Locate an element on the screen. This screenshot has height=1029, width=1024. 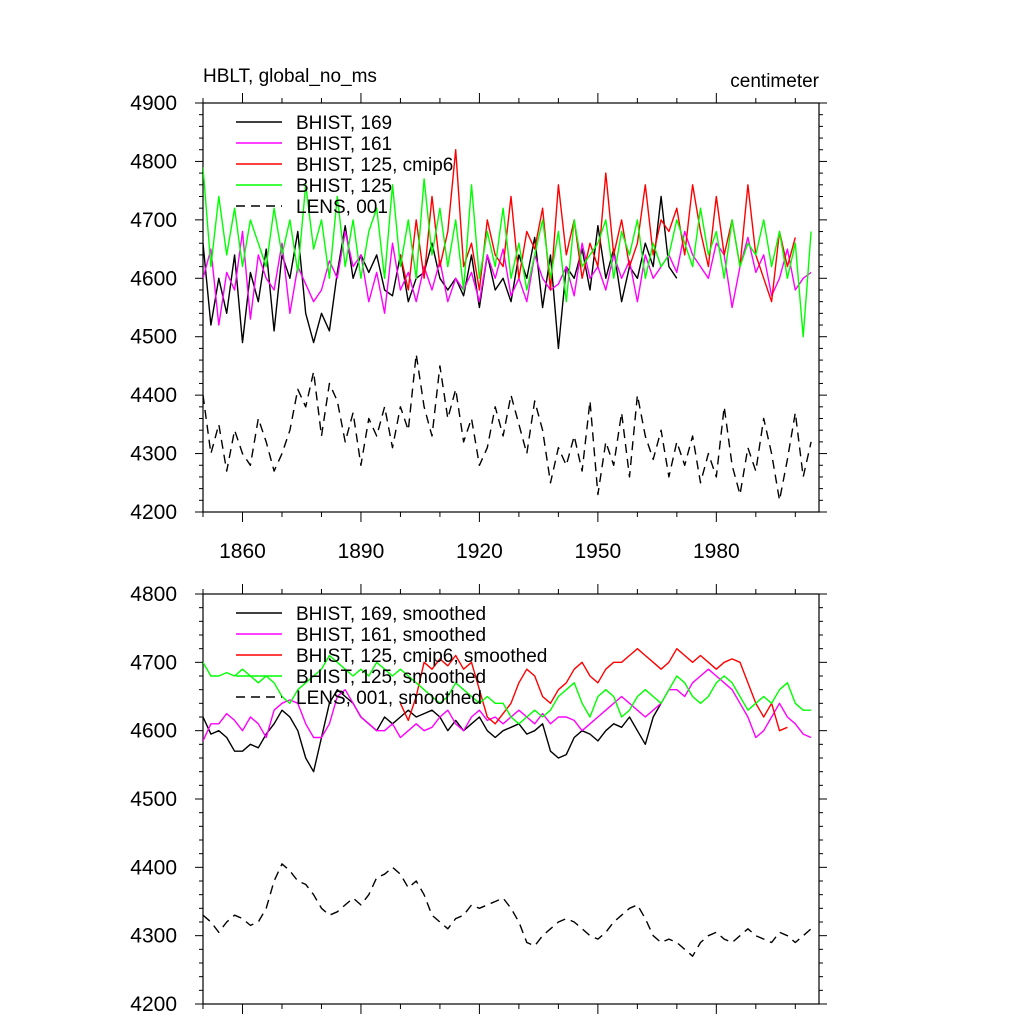
x-tick-label: 1950 is located at coordinates (598, 551).